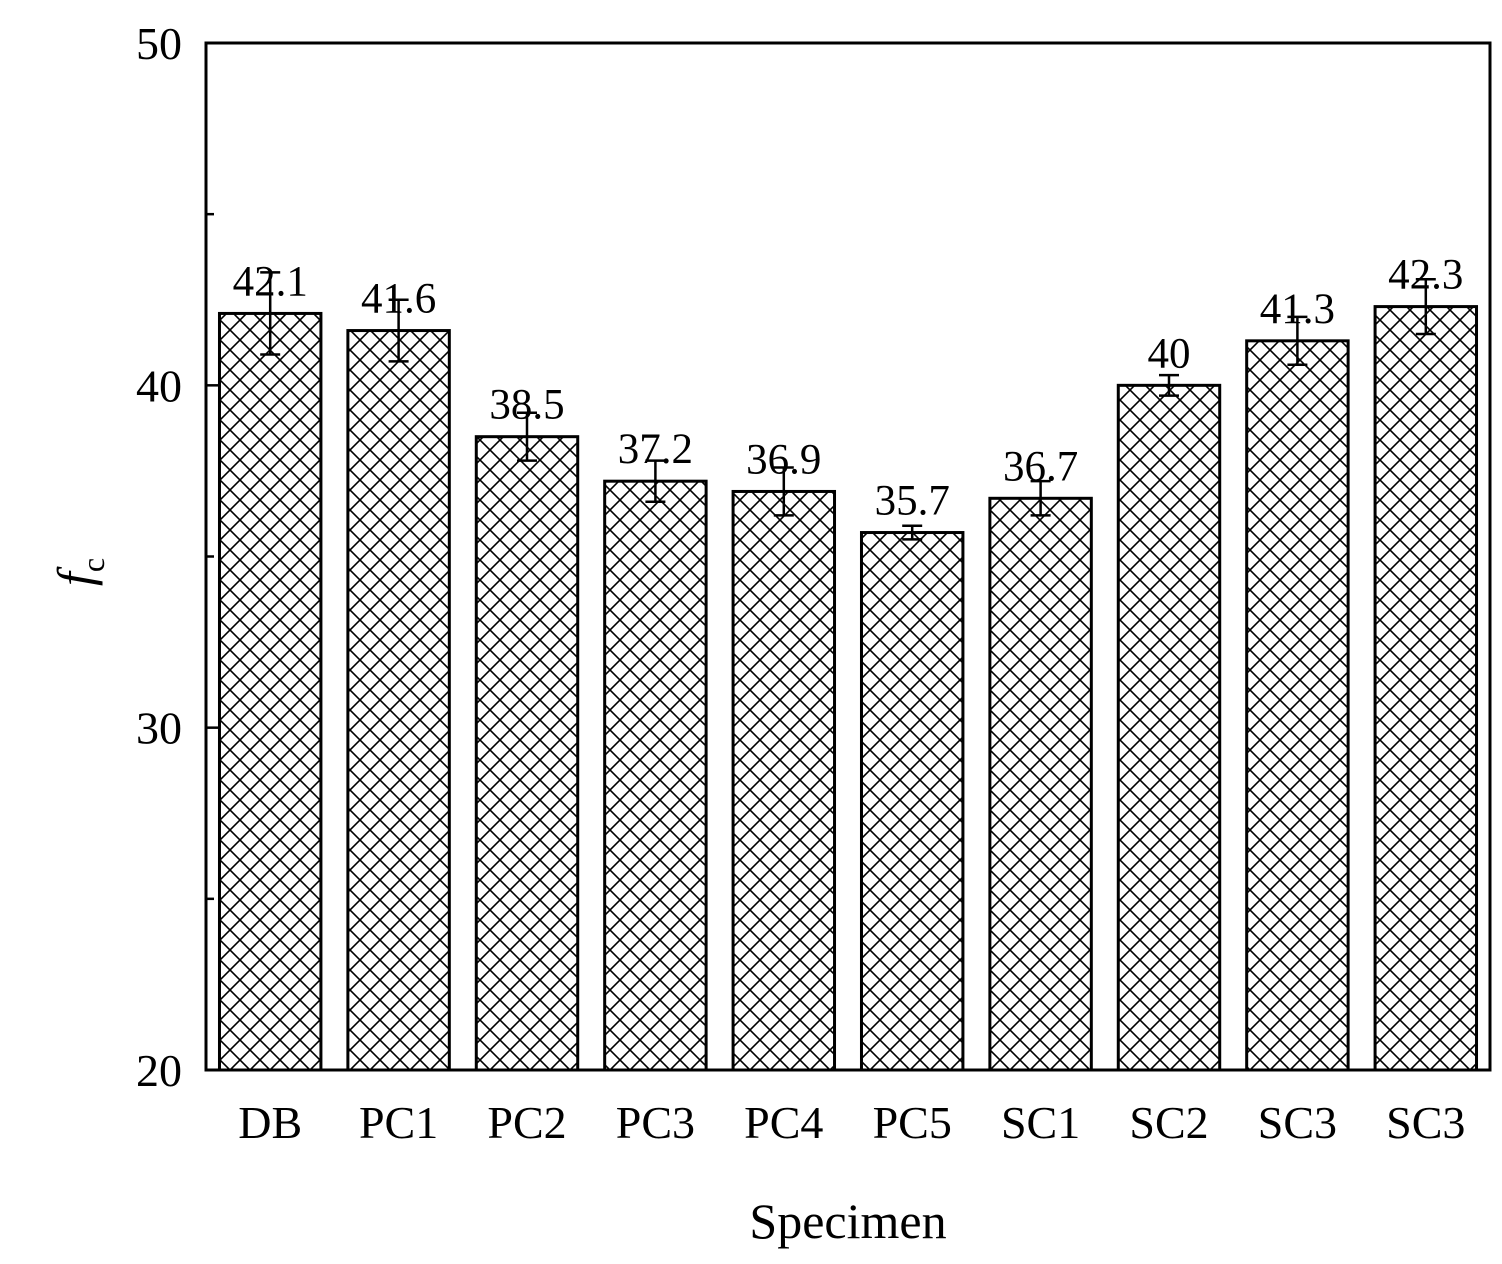 This screenshot has width=1502, height=1264. I want to click on x-tick-label-2: PC1, so click(398, 1122).